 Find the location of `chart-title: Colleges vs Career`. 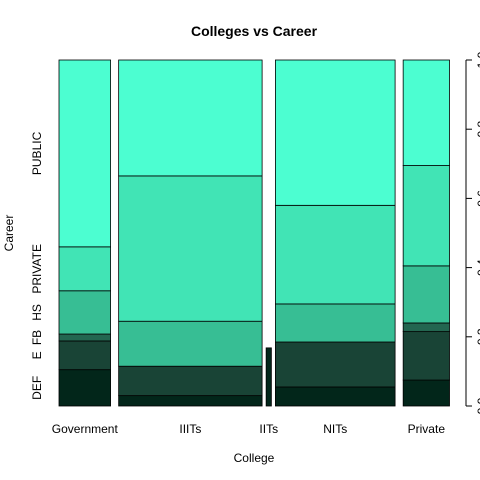

chart-title: Colleges vs Career is located at coordinates (254, 31).